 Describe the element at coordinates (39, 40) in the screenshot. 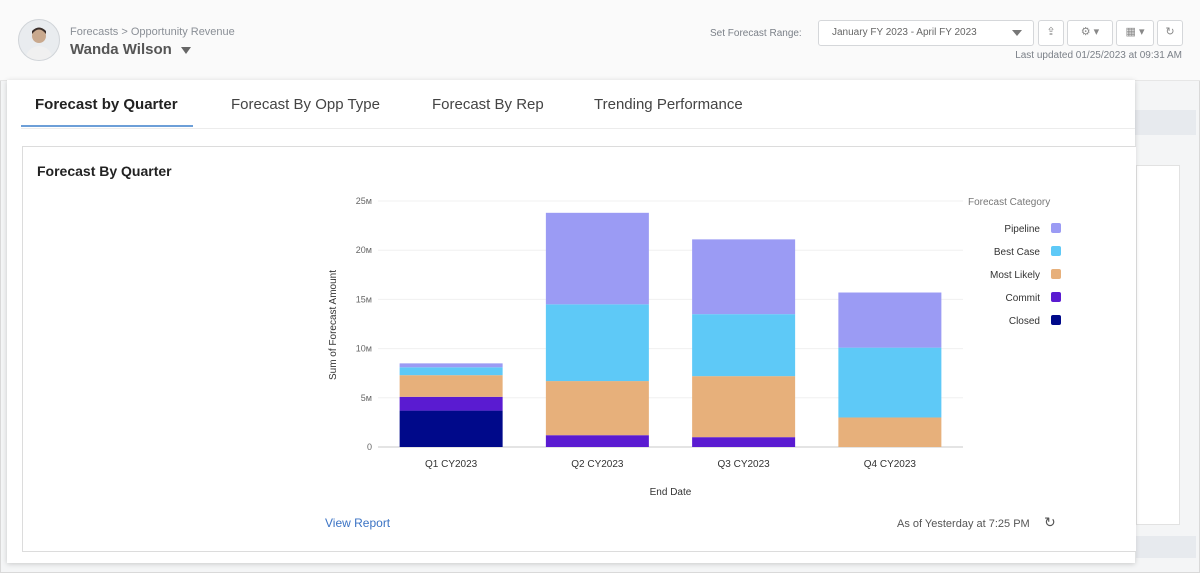

I see `avatar` at that location.